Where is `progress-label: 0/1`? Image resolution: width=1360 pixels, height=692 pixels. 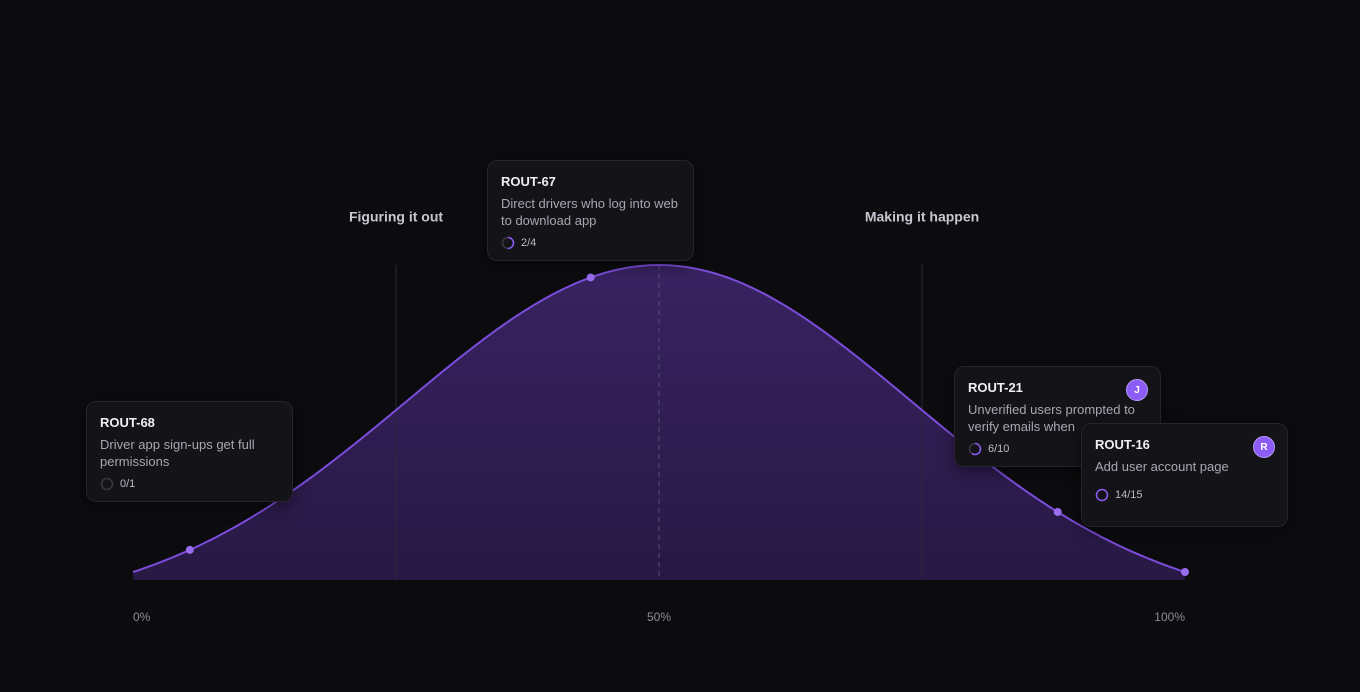
progress-label: 0/1 is located at coordinates (128, 484).